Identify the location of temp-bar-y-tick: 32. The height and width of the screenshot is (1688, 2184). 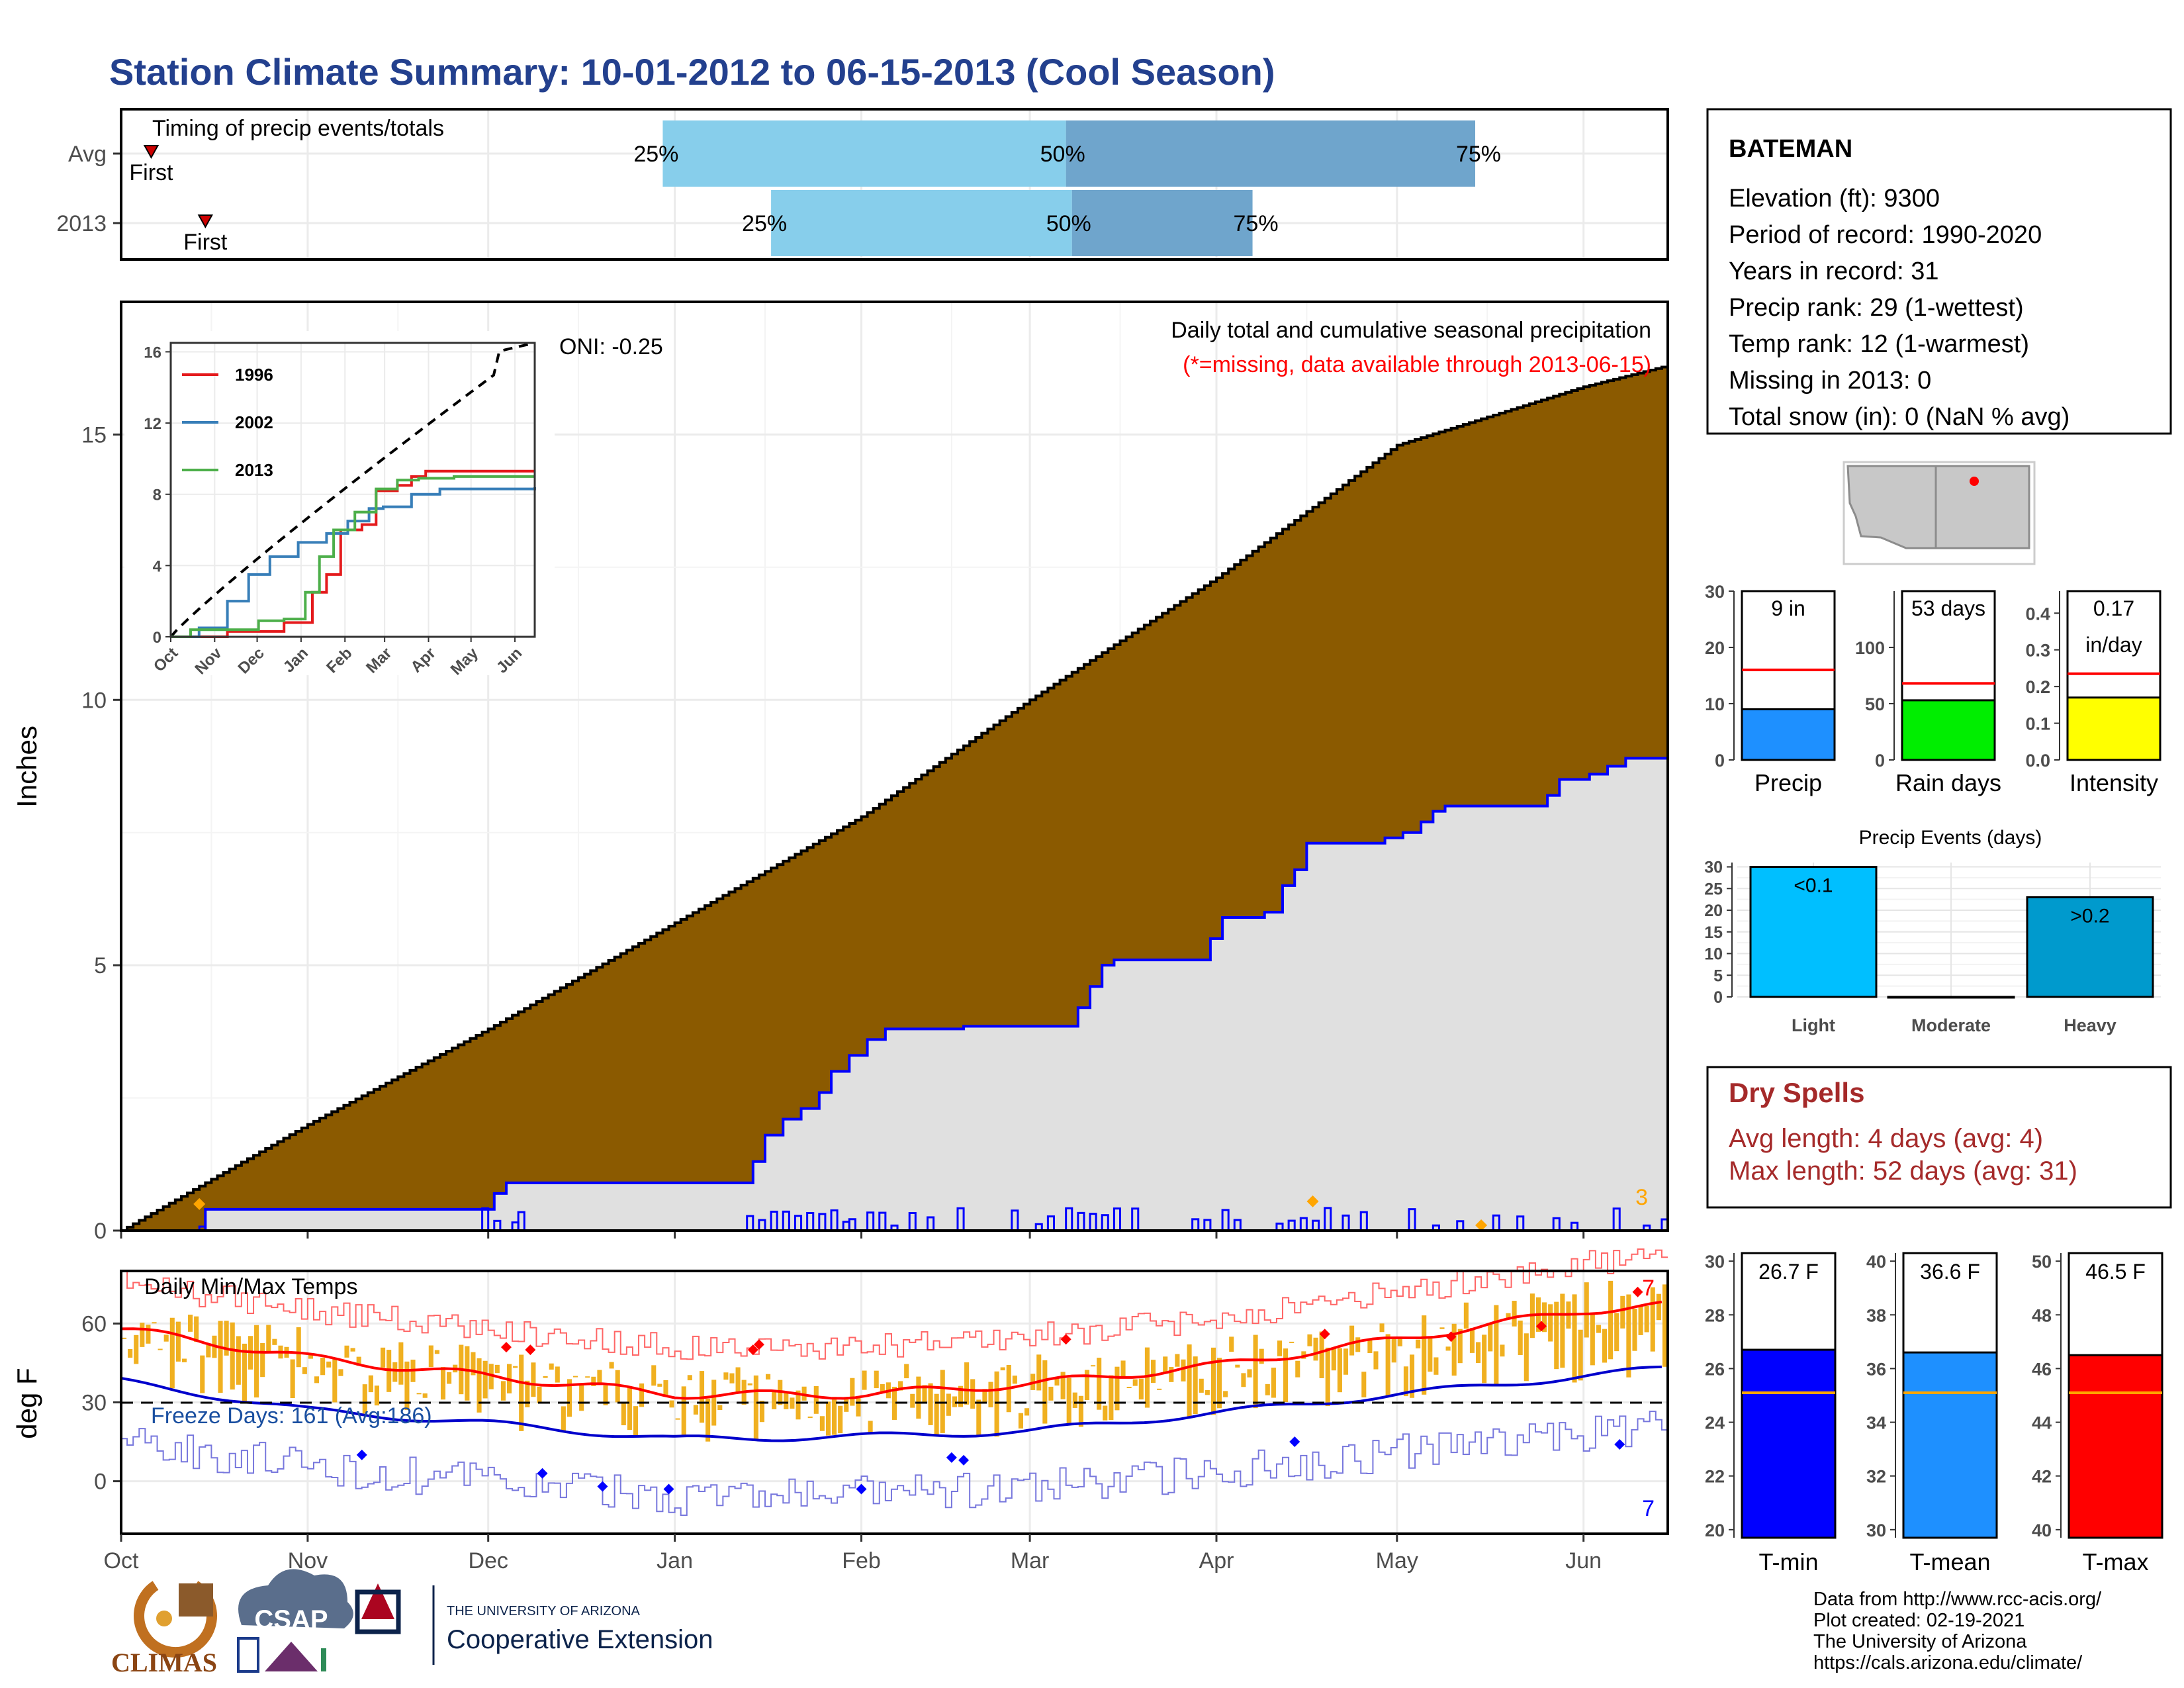
(1876, 1477).